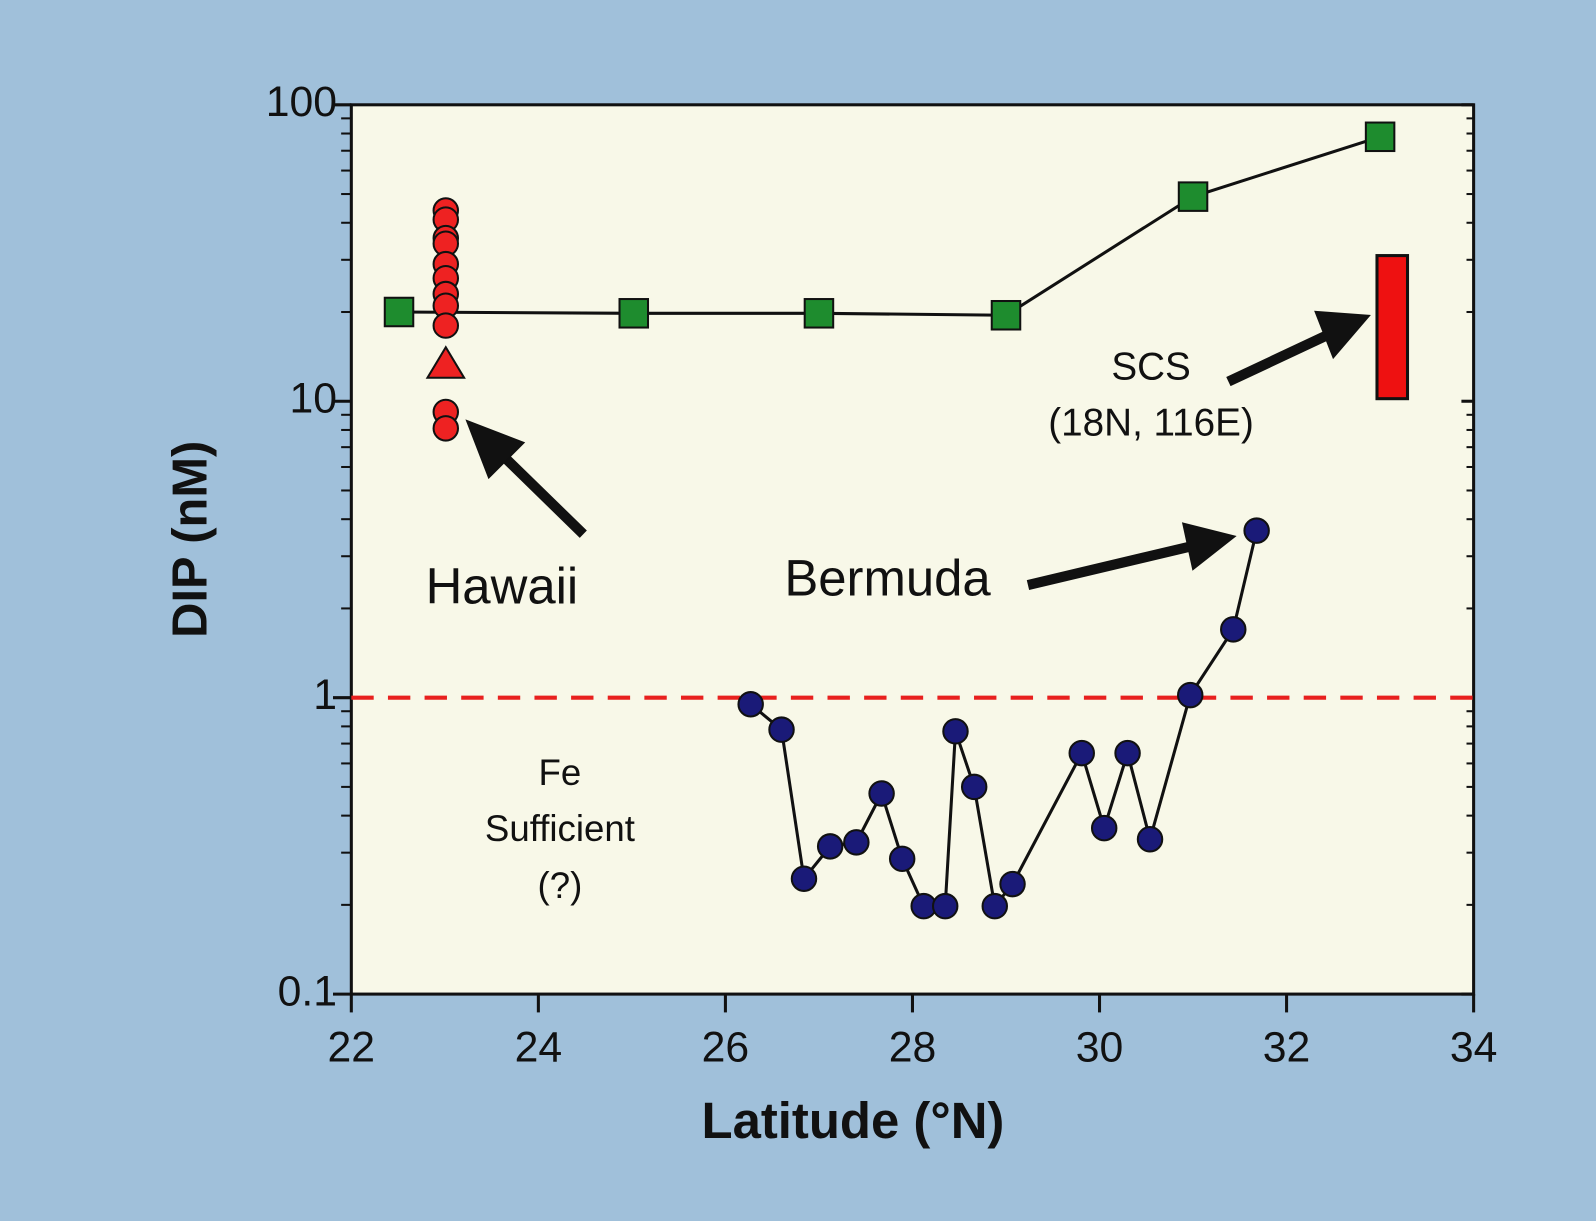  I want to click on annotation: Bermuda, so click(887, 577).